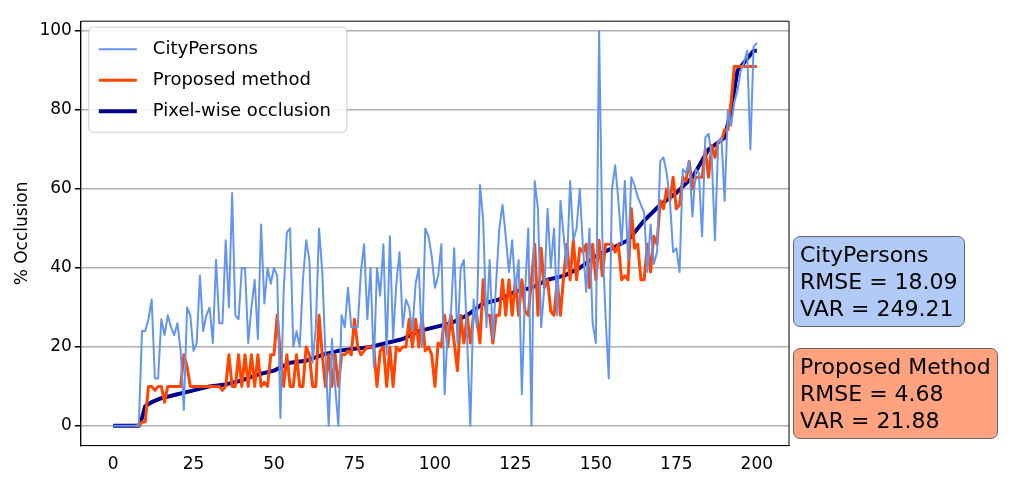 This screenshot has width=1014, height=489. Describe the element at coordinates (676, 463) in the screenshot. I see `x-tick-label: 175` at that location.